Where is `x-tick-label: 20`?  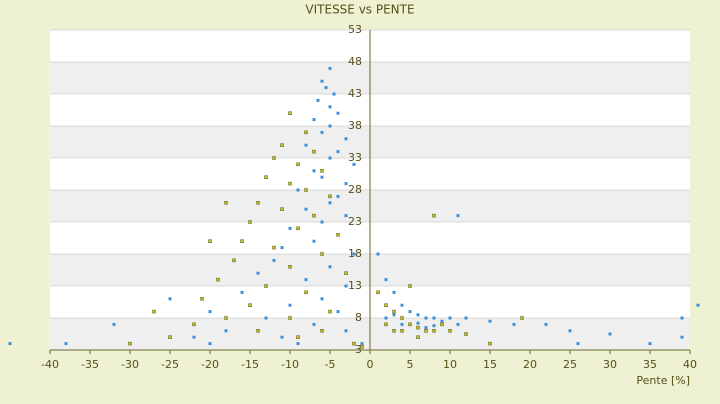 x-tick-label: 20 is located at coordinates (530, 364).